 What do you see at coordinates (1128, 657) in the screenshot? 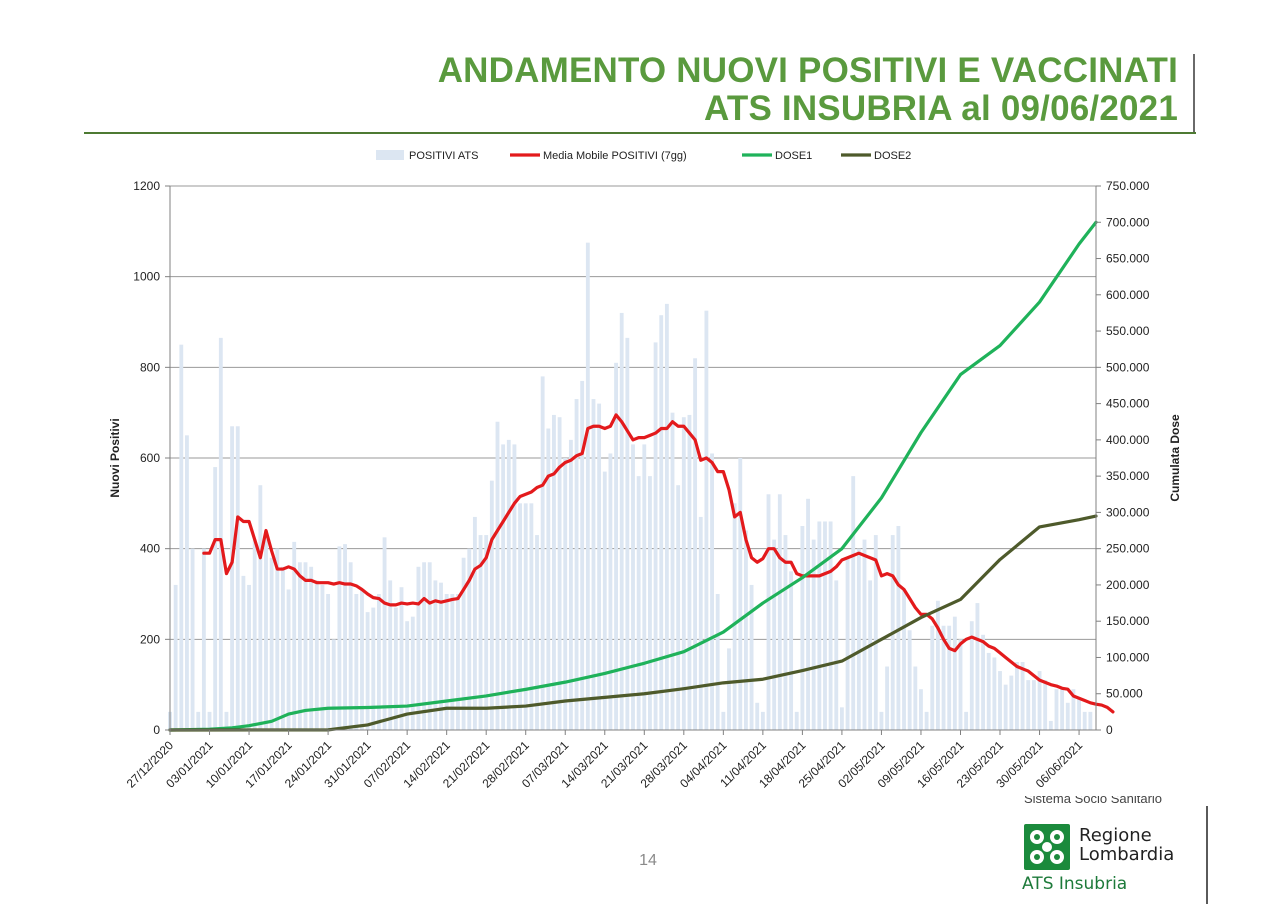
I see `y2-tick-label: 100.000` at bounding box center [1128, 657].